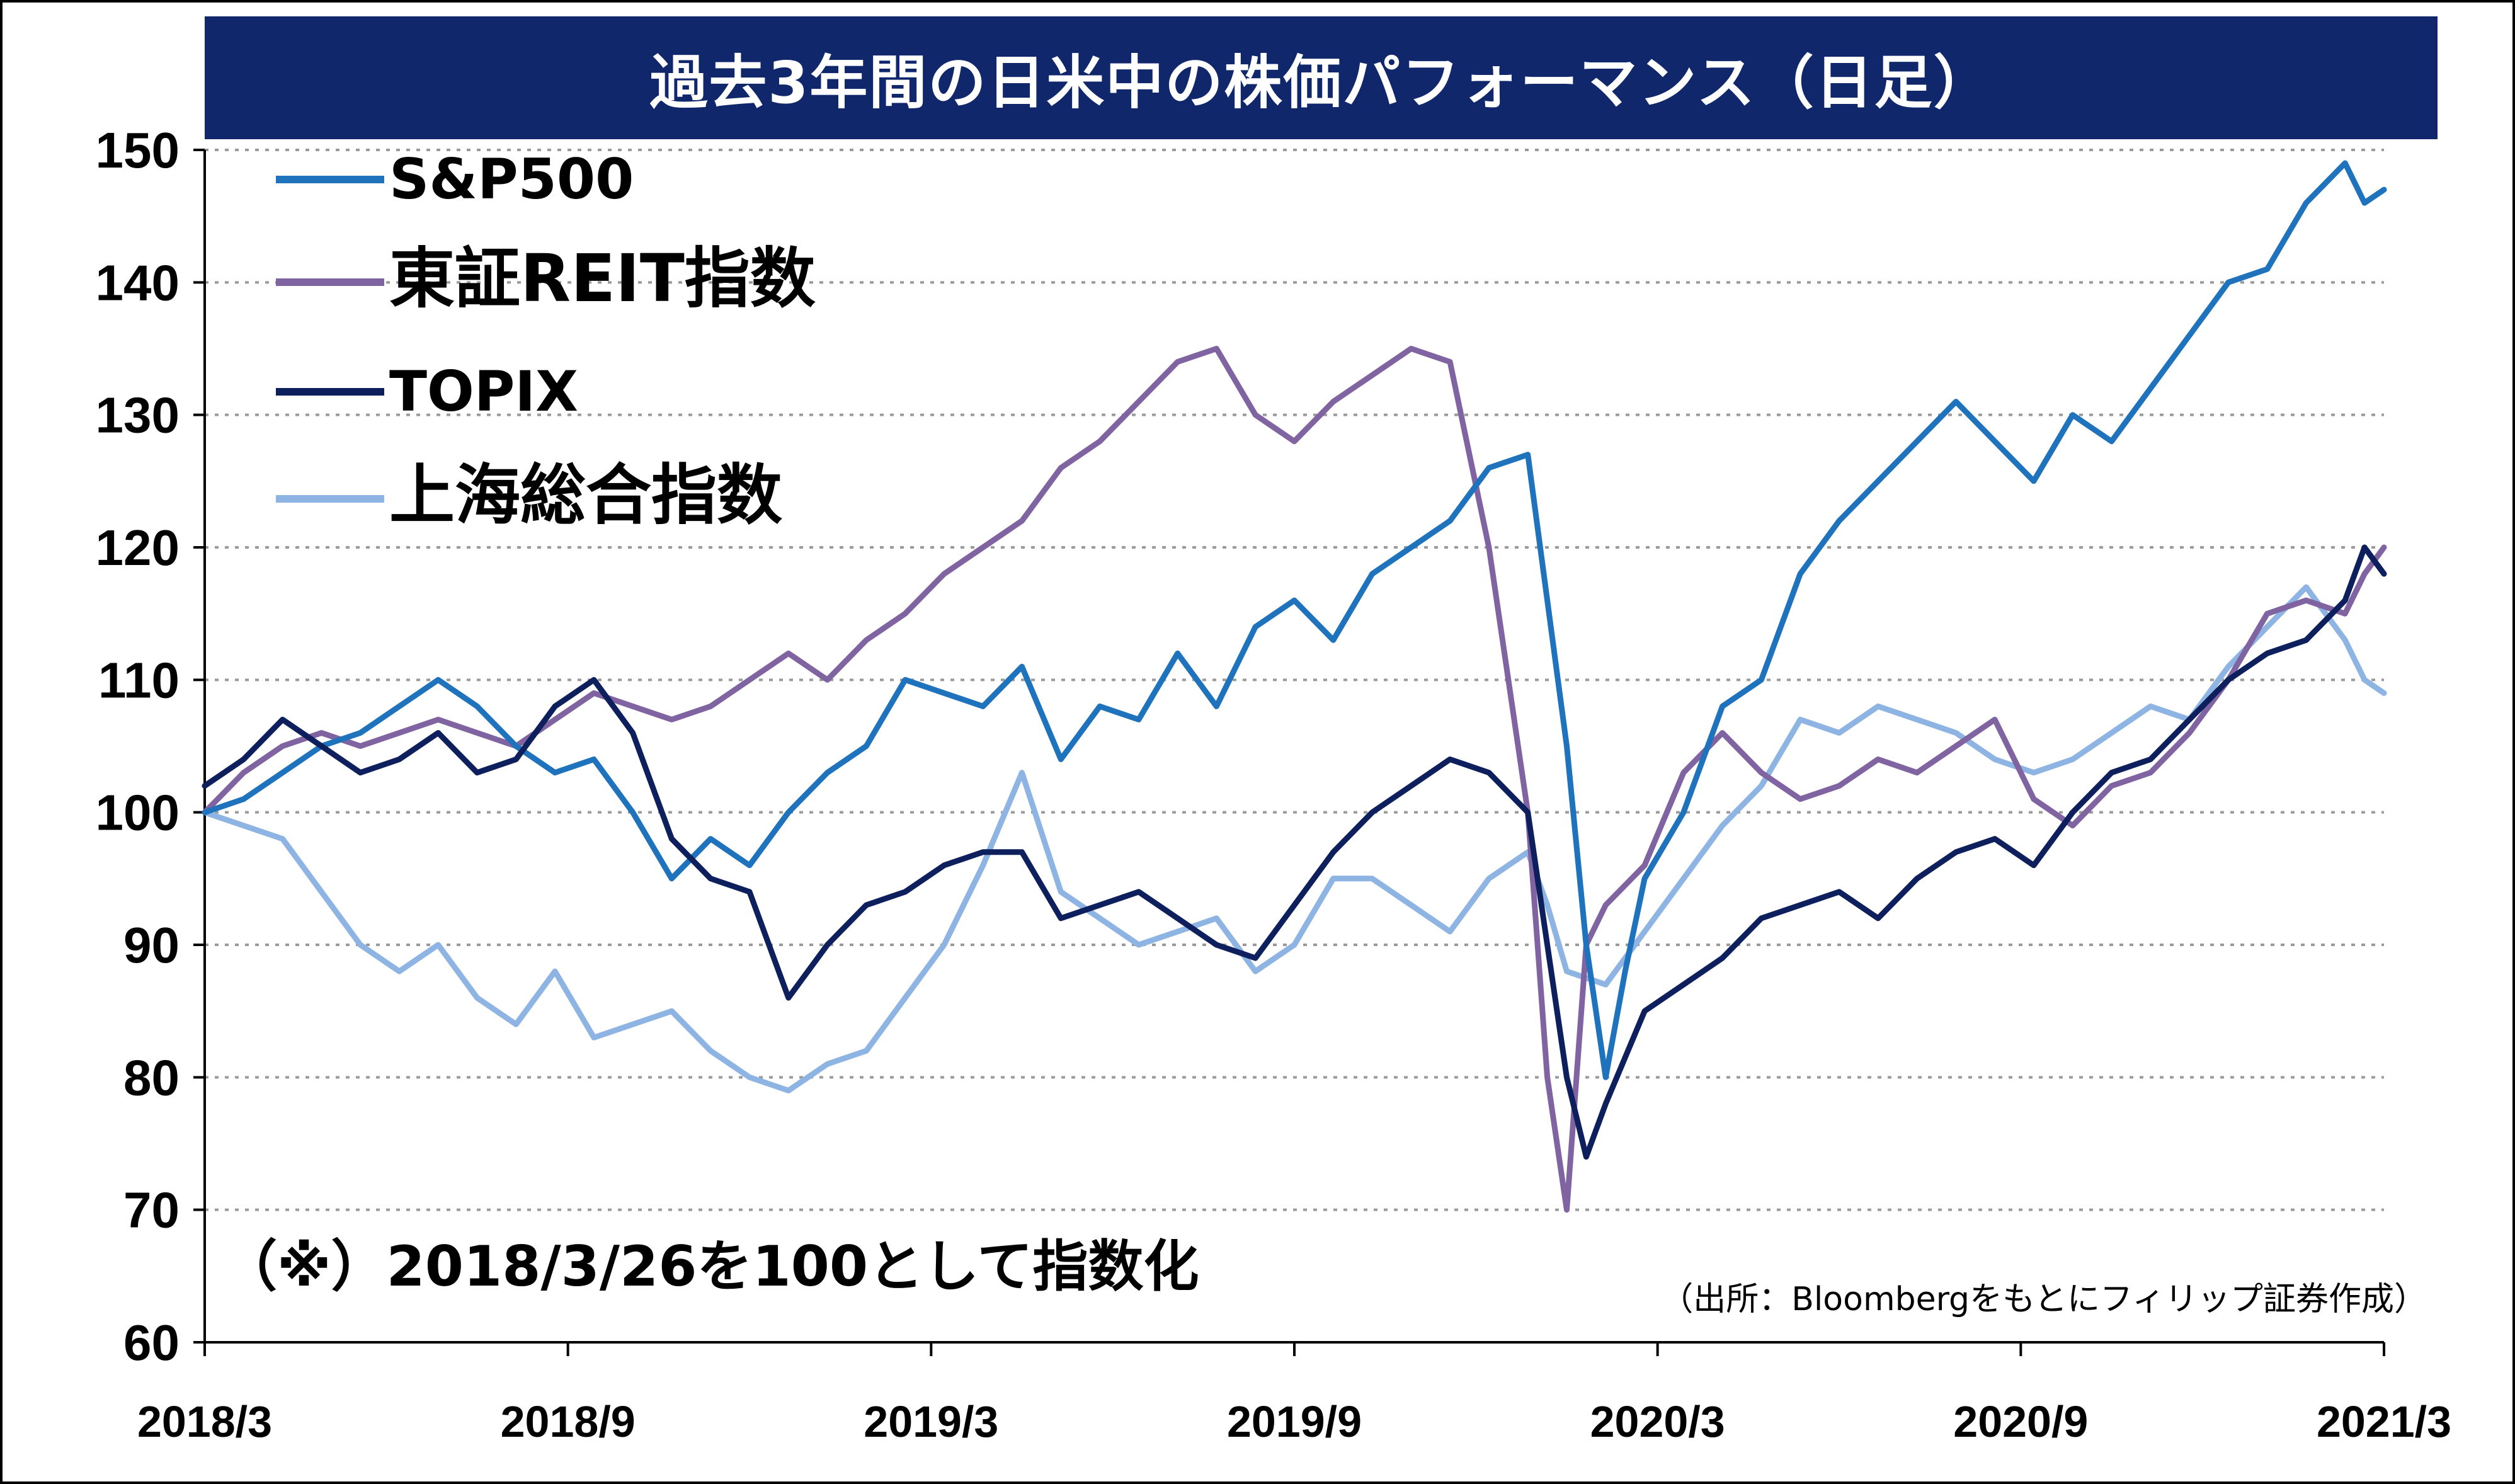 This screenshot has width=2515, height=1484. Describe the element at coordinates (1658, 1421) in the screenshot. I see `x-tick-label: 2020/3` at that location.